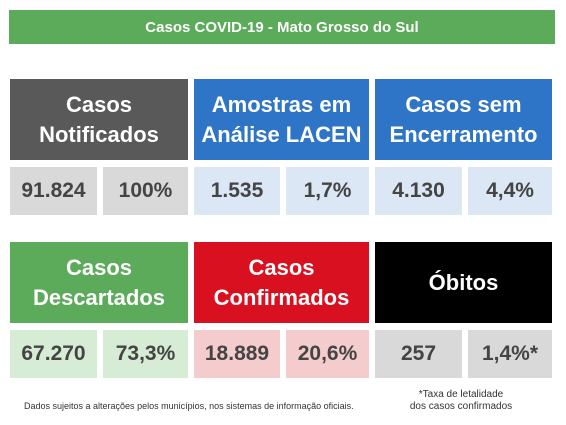 The height and width of the screenshot is (425, 566). Describe the element at coordinates (510, 354) in the screenshot. I see `obitos-percent: 1,4%*` at that location.